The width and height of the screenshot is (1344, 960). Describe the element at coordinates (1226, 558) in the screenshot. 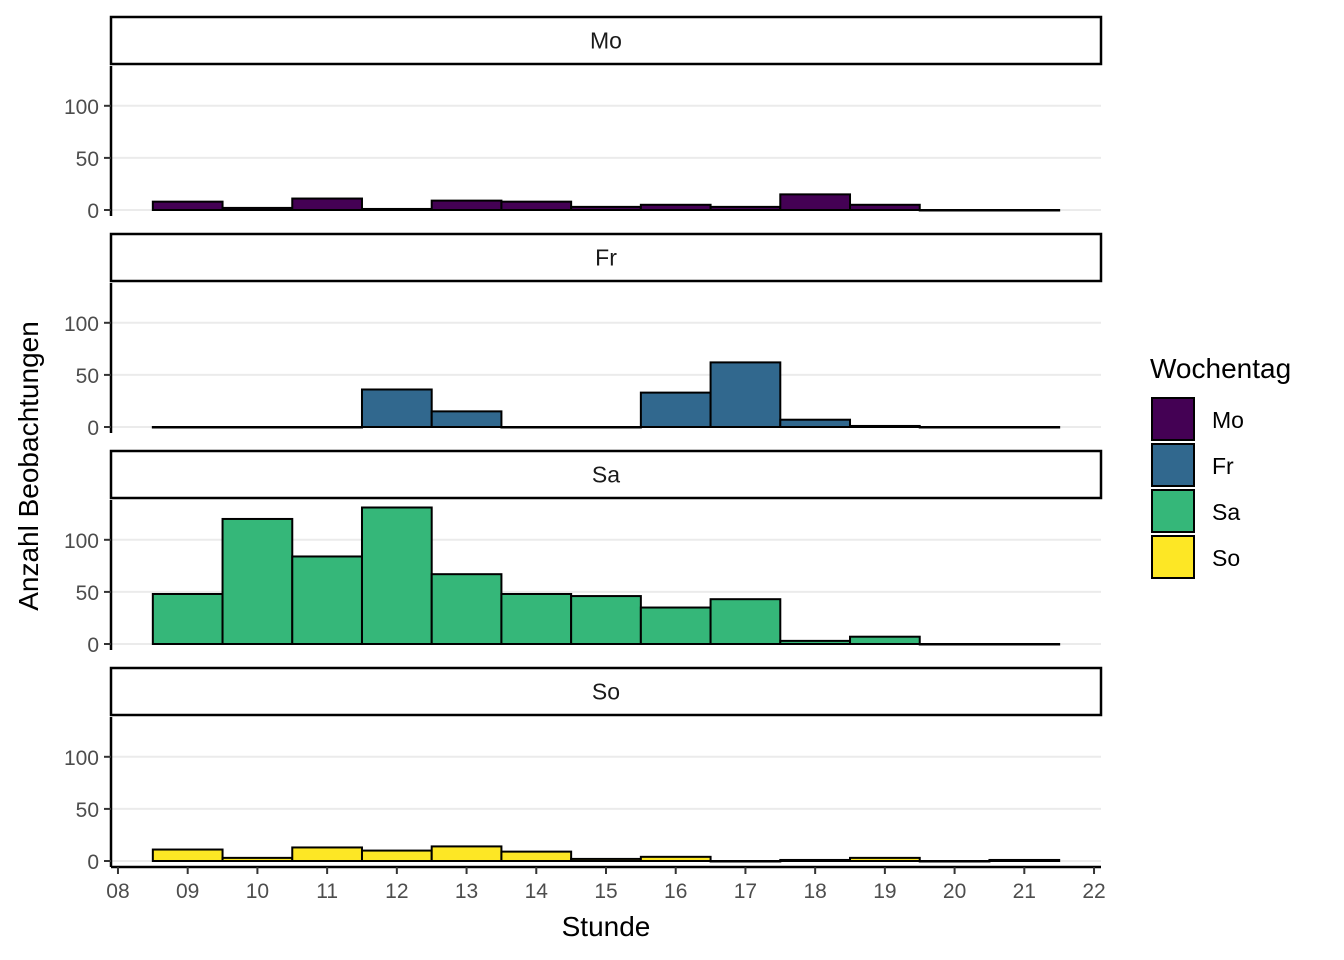

I see `legend-label: So` at that location.